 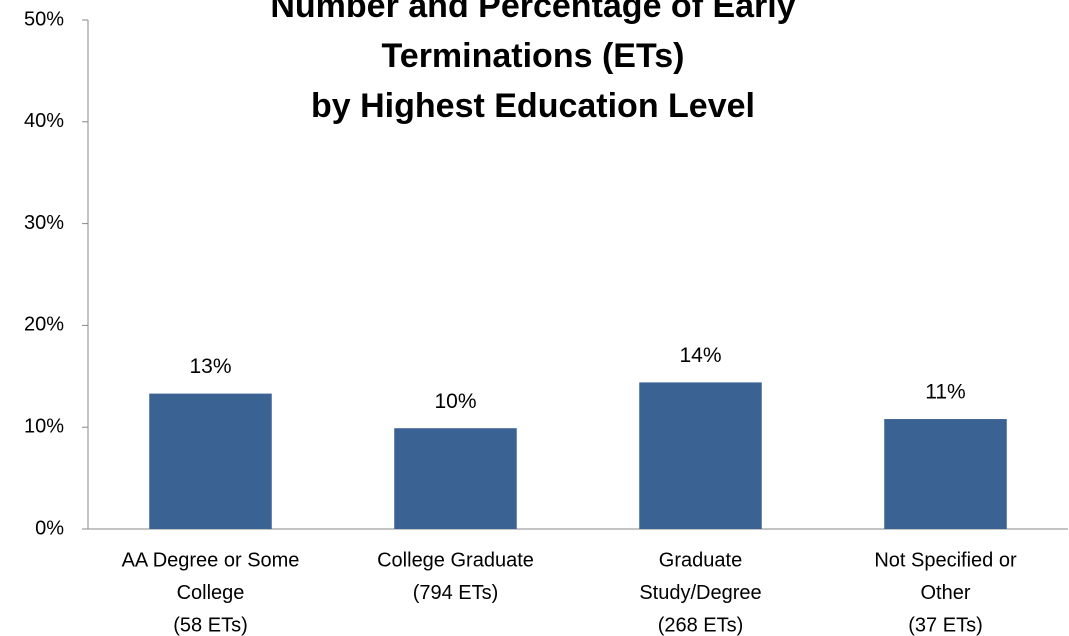 I want to click on x-tick-label: Not Specified or, so click(x=945, y=560).